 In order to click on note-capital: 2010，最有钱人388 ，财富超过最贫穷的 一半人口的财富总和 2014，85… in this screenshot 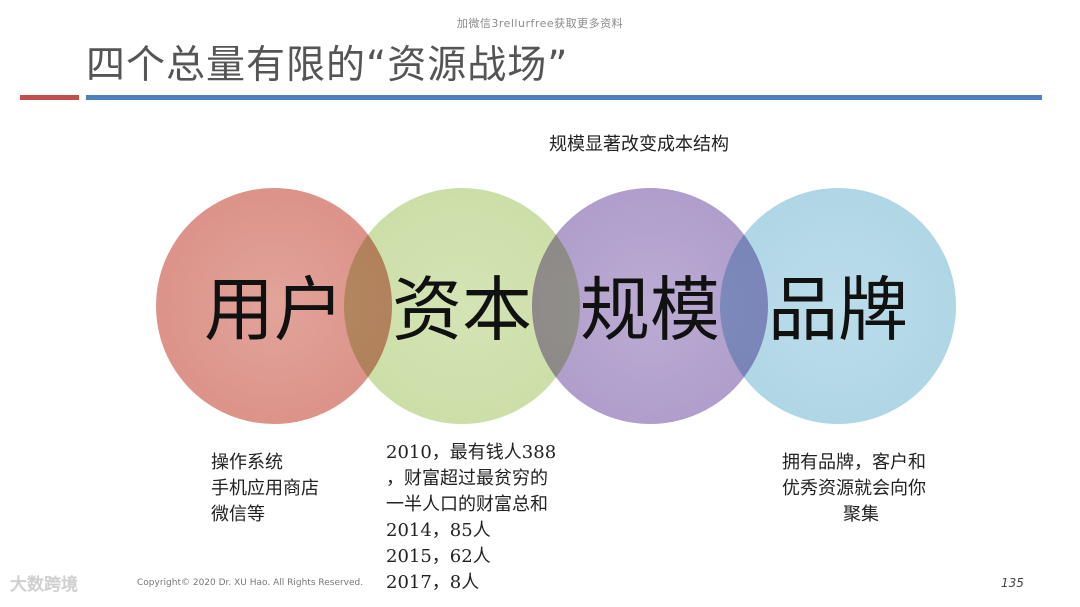, I will do `click(471, 518)`.